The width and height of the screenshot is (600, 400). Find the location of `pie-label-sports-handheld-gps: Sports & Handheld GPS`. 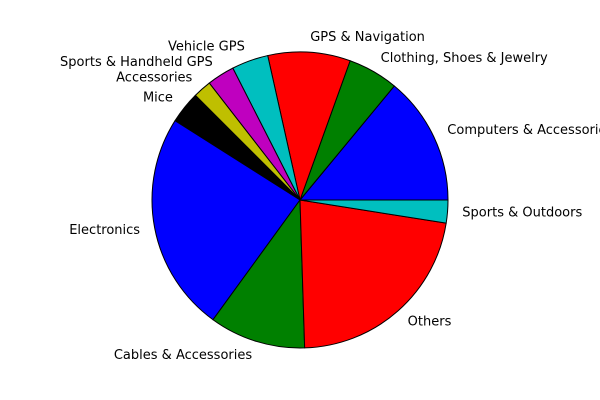

pie-label-sports-handheld-gps: Sports & Handheld GPS is located at coordinates (136, 62).